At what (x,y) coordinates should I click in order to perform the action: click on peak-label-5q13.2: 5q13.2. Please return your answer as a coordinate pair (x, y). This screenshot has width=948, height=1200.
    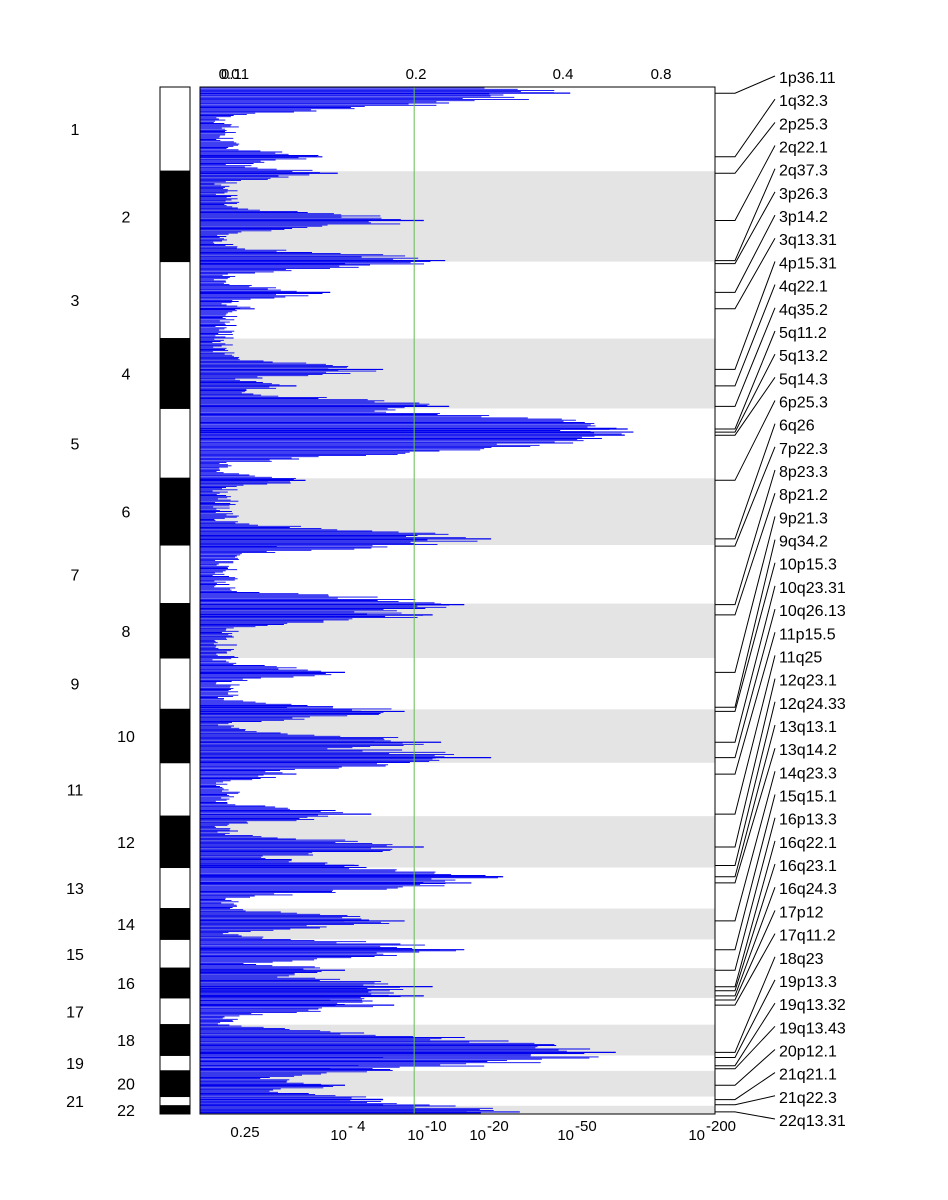
    Looking at the image, I should click on (803, 356).